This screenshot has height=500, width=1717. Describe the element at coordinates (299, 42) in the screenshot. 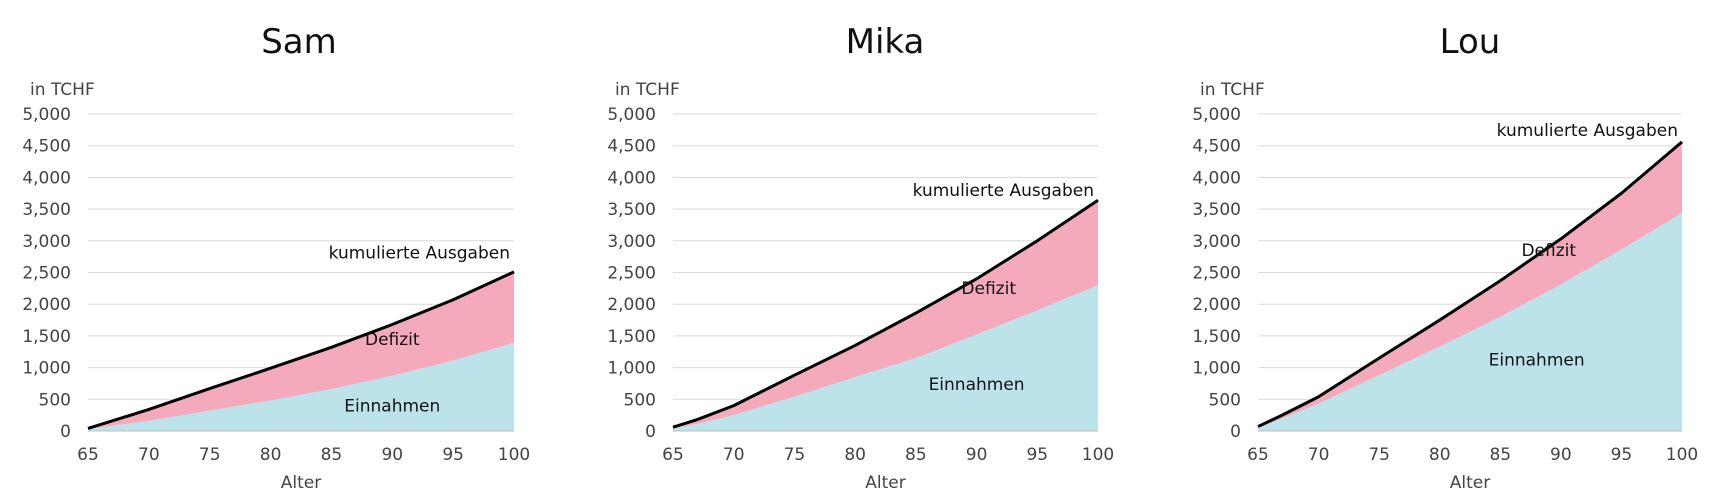

I see `chart-title: Sam` at that location.